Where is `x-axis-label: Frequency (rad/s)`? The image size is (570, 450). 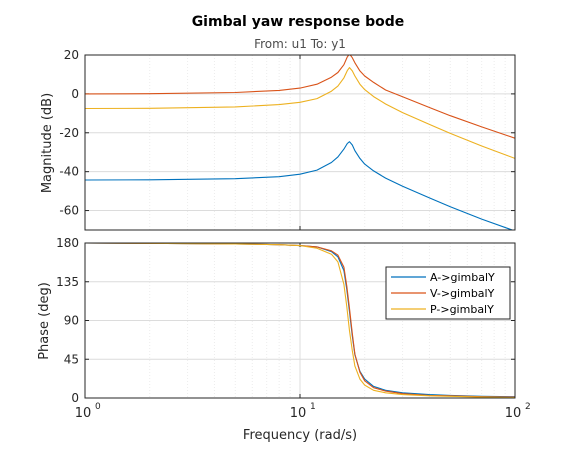
x-axis-label: Frequency (rad/s) is located at coordinates (300, 435).